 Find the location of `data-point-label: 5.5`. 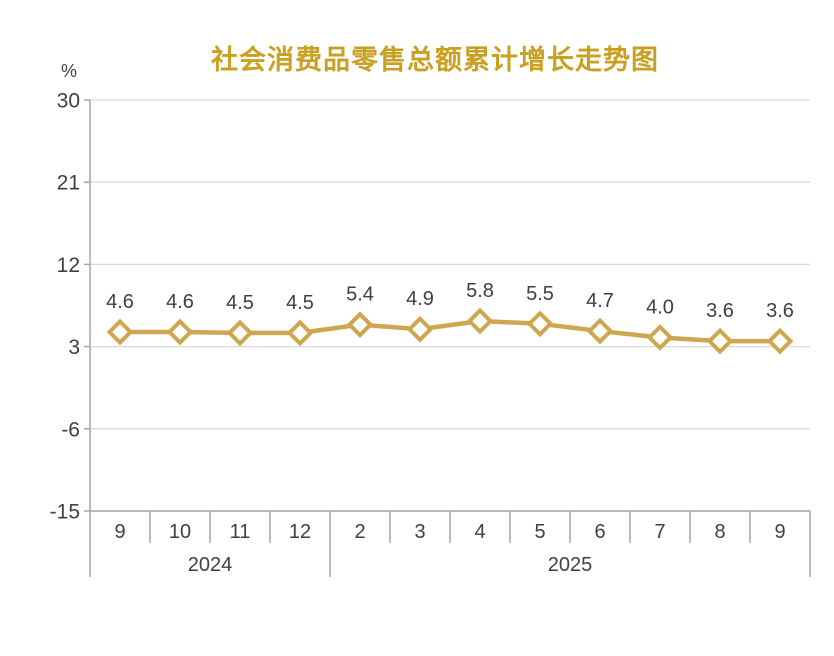

data-point-label: 5.5 is located at coordinates (540, 294).